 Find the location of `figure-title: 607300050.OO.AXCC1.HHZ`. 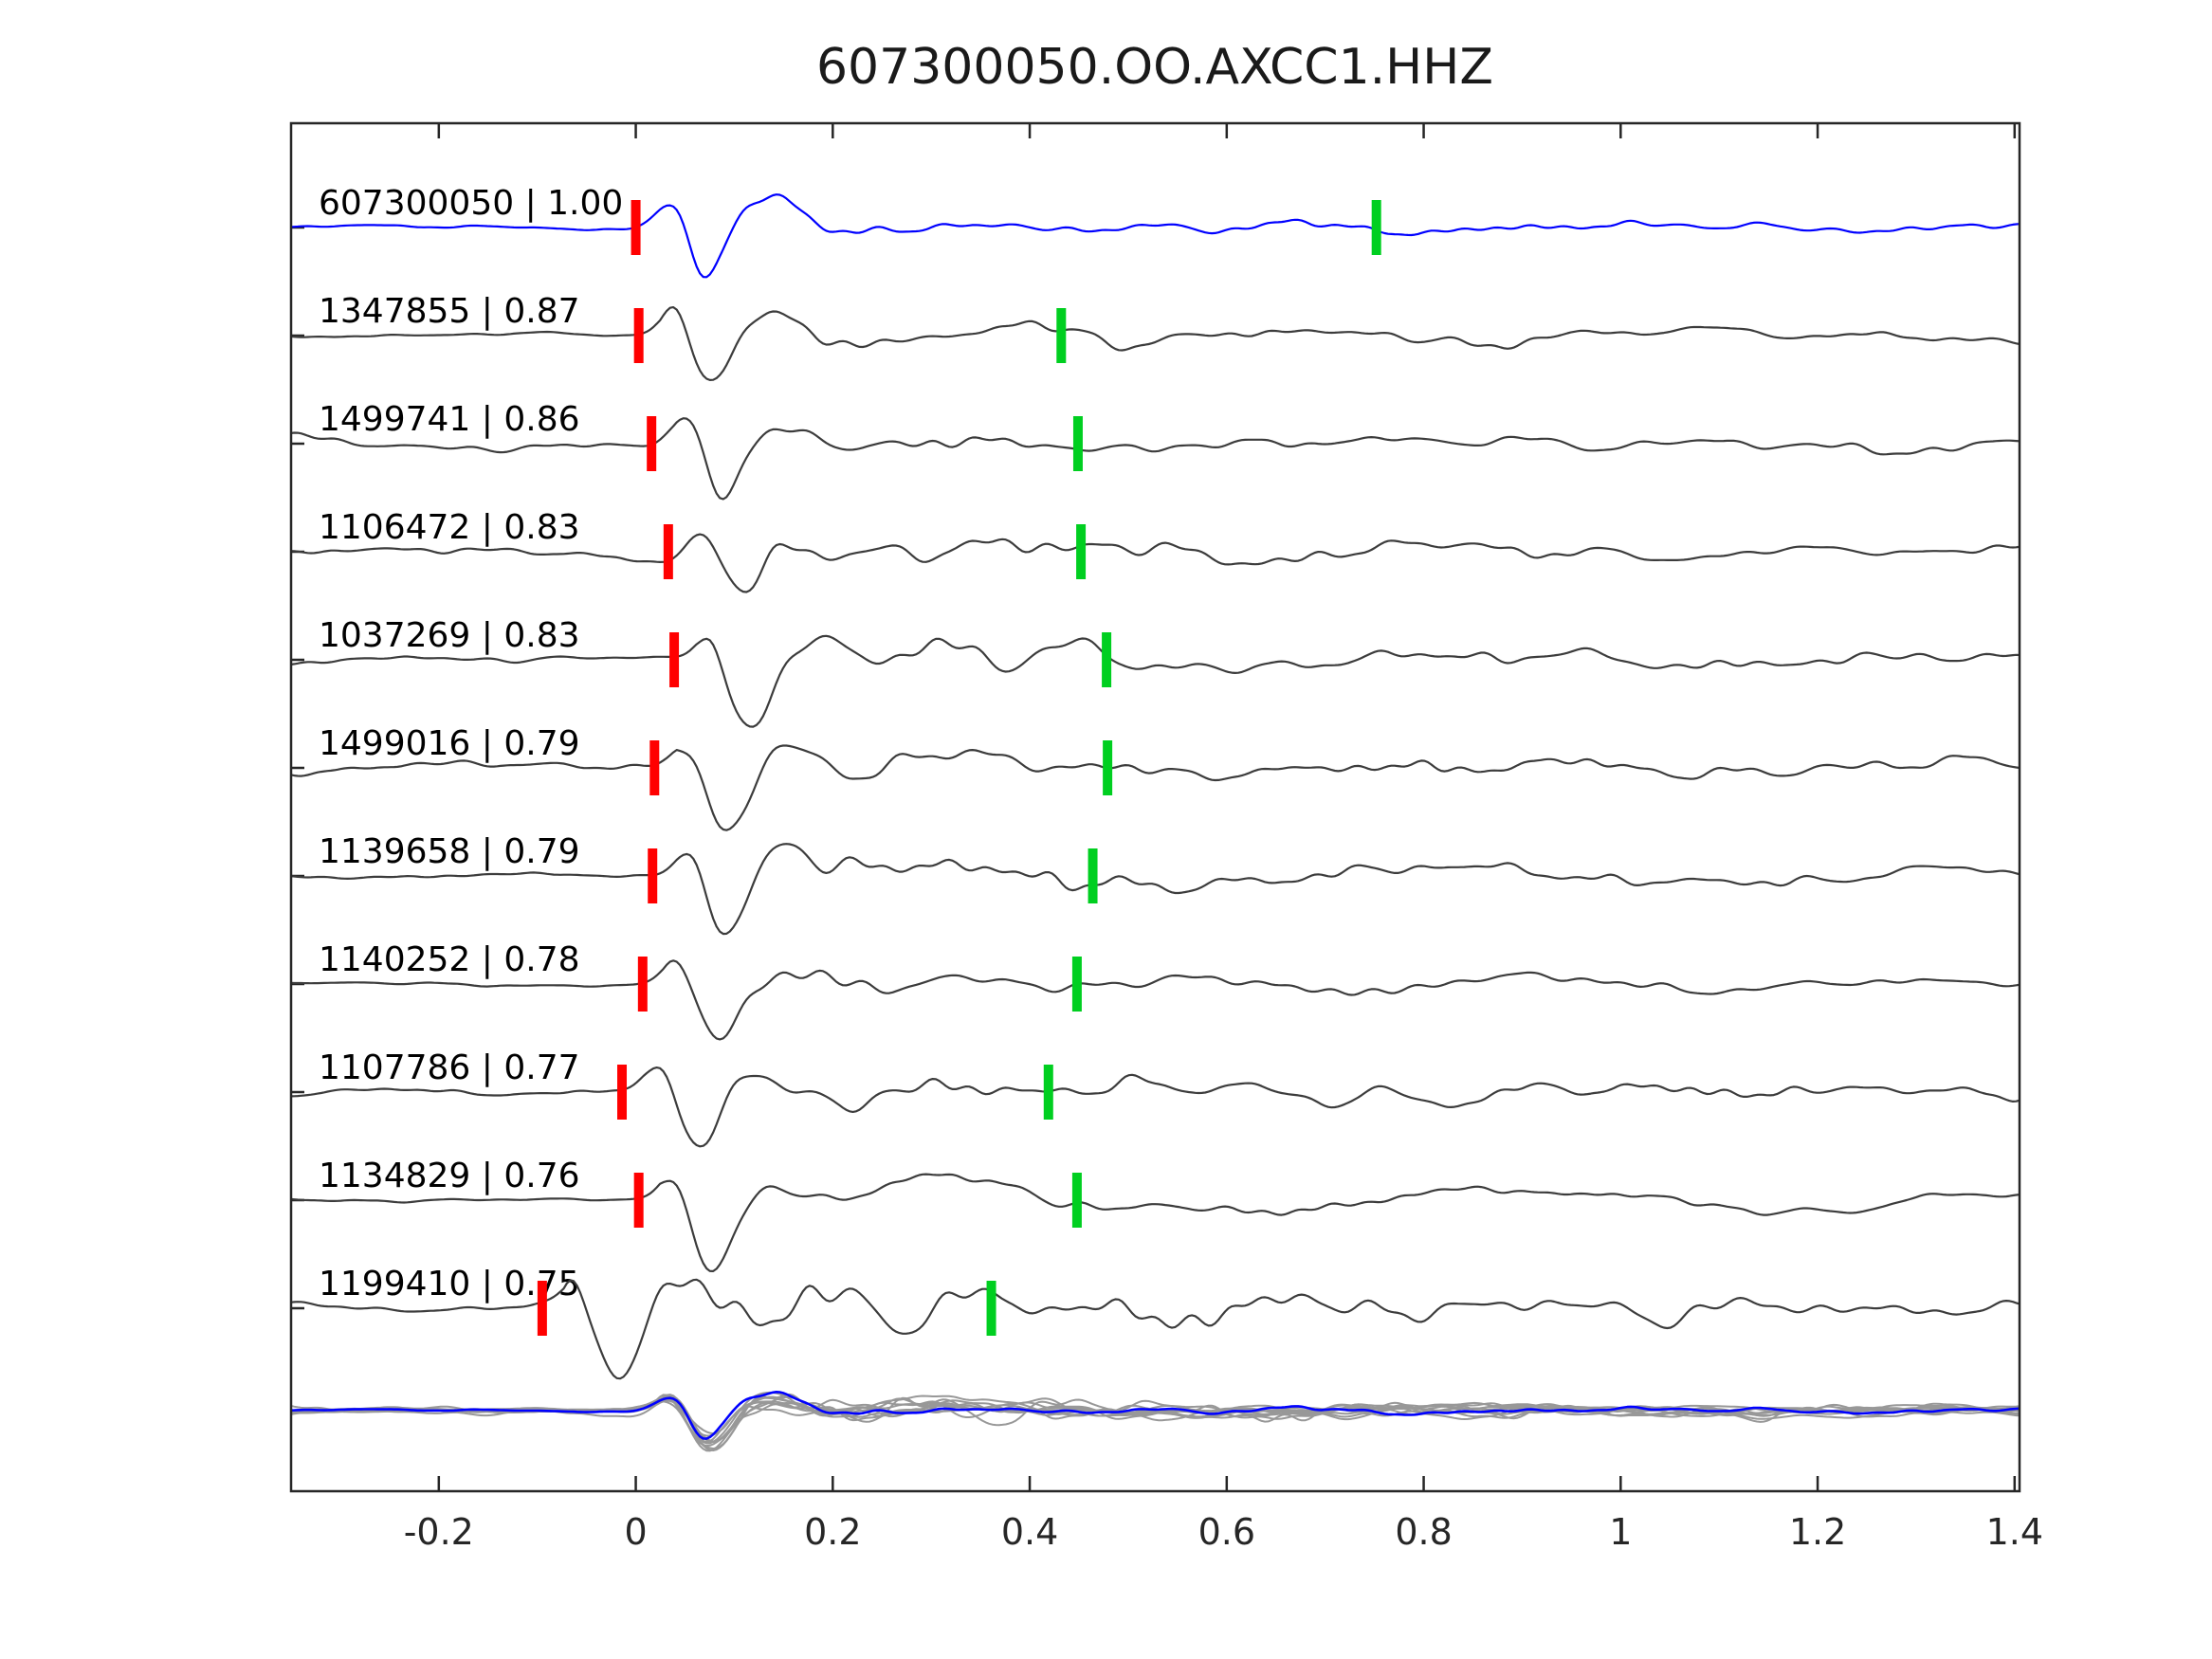

figure-title: 607300050.OO.AXCC1.HHZ is located at coordinates (1154, 67).